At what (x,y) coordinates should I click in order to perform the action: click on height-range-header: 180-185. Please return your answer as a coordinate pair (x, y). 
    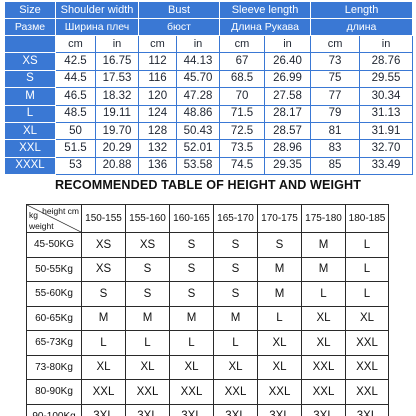
    Looking at the image, I should click on (367, 218).